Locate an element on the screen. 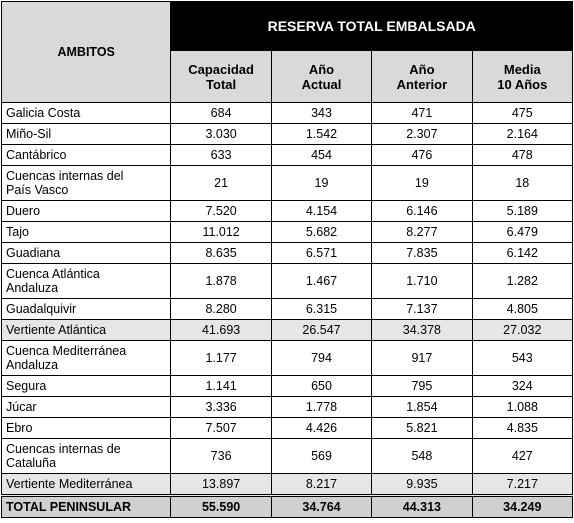 The image size is (574, 523). ambito-name-line: Cuenca Atlántica is located at coordinates (53, 274).